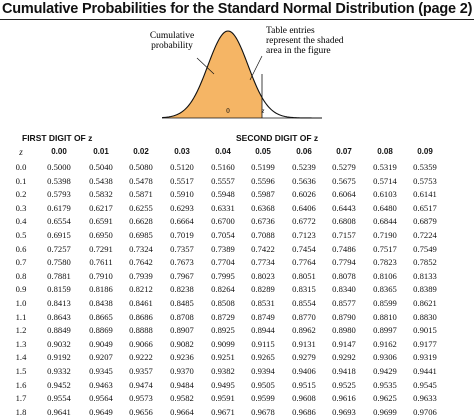  Describe the element at coordinates (344, 180) in the screenshot. I see `table-cell: 0.5675` at that location.